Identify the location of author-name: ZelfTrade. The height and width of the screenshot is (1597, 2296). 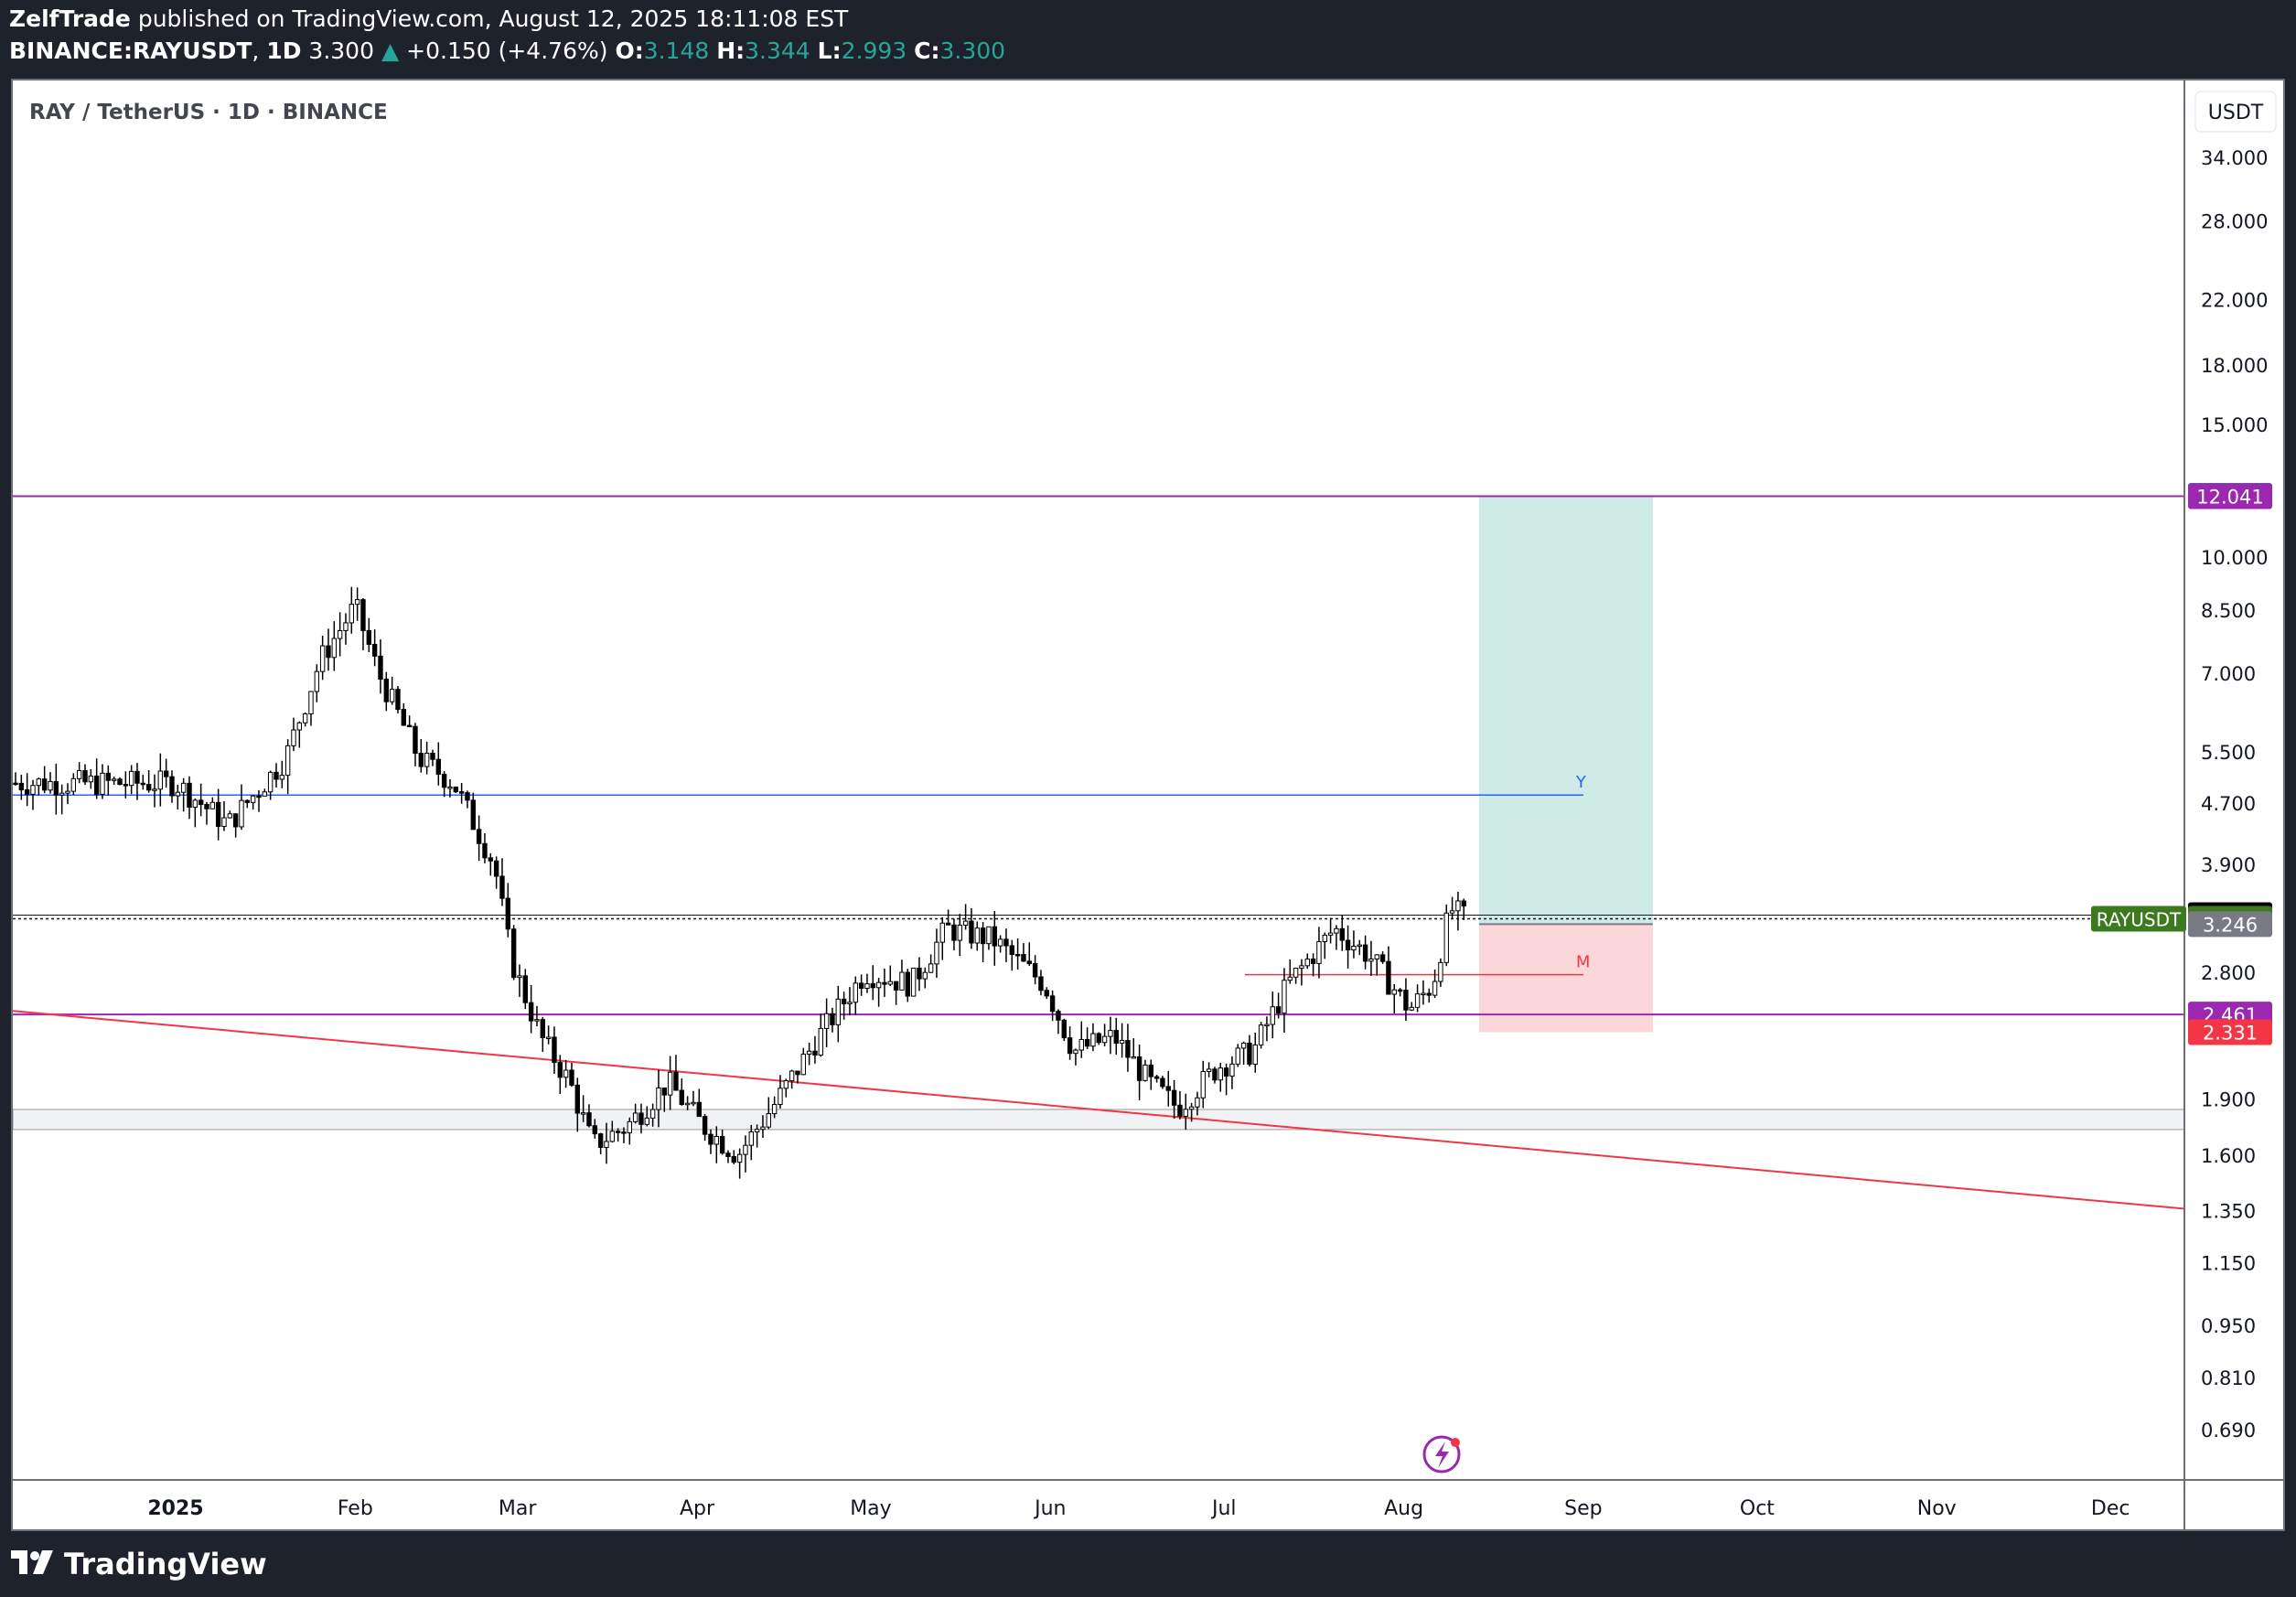
(70, 18).